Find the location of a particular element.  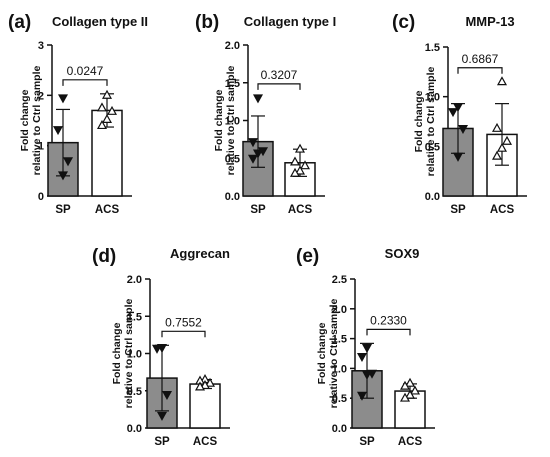

panel-label: (c) is located at coordinates (403, 22).